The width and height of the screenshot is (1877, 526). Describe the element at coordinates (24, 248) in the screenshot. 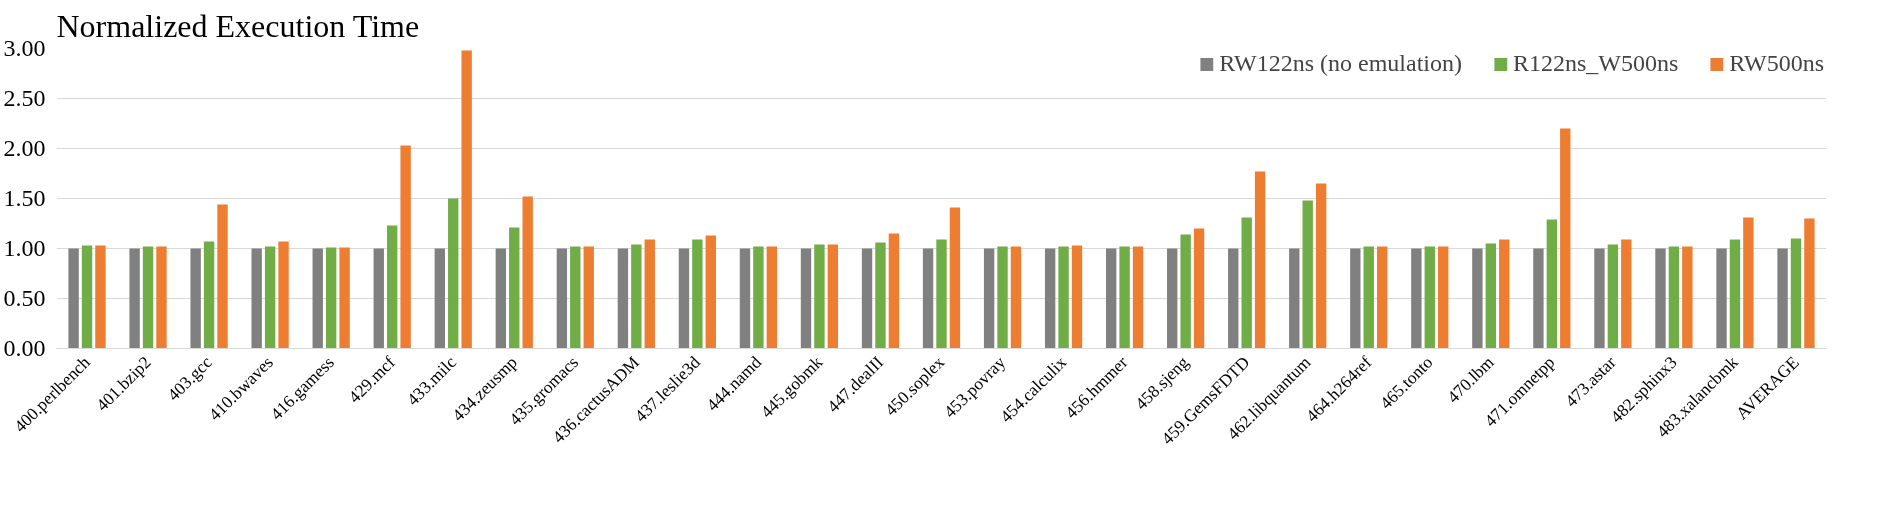

I see `y-tick-label: 1.00` at that location.